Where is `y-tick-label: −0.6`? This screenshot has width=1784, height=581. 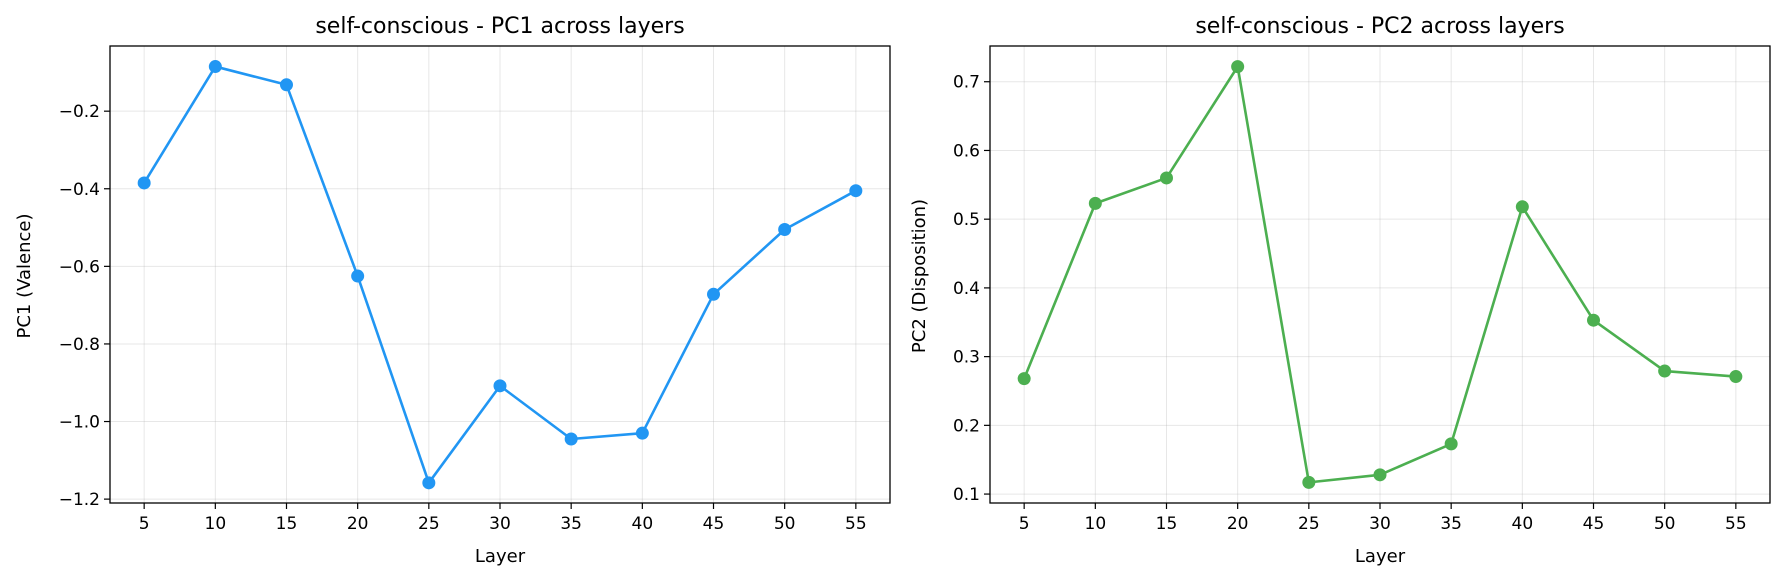
y-tick-label: −0.6 is located at coordinates (79, 267).